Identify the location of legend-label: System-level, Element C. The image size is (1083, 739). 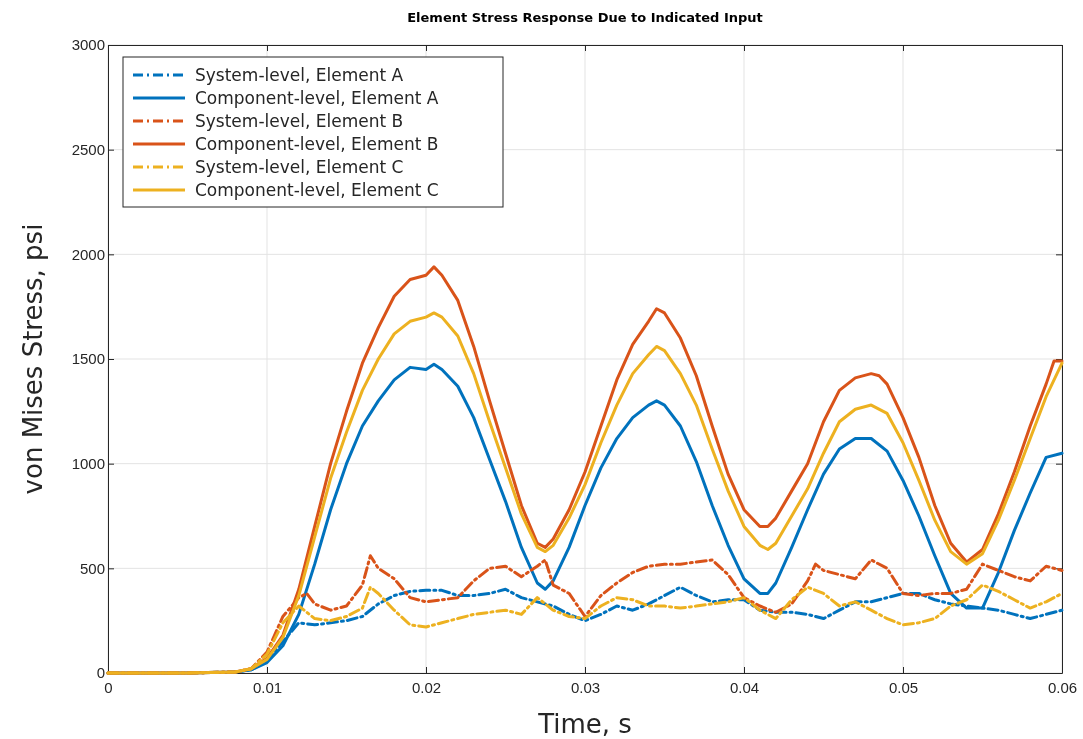
(299, 167).